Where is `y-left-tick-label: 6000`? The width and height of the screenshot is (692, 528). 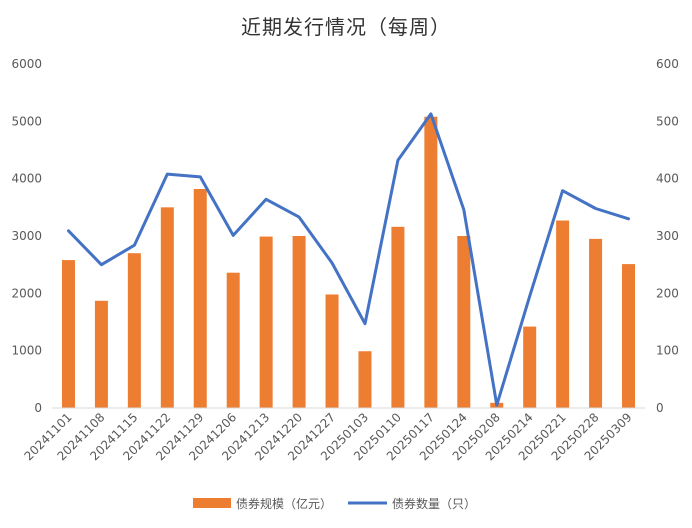
y-left-tick-label: 6000 is located at coordinates (26, 64).